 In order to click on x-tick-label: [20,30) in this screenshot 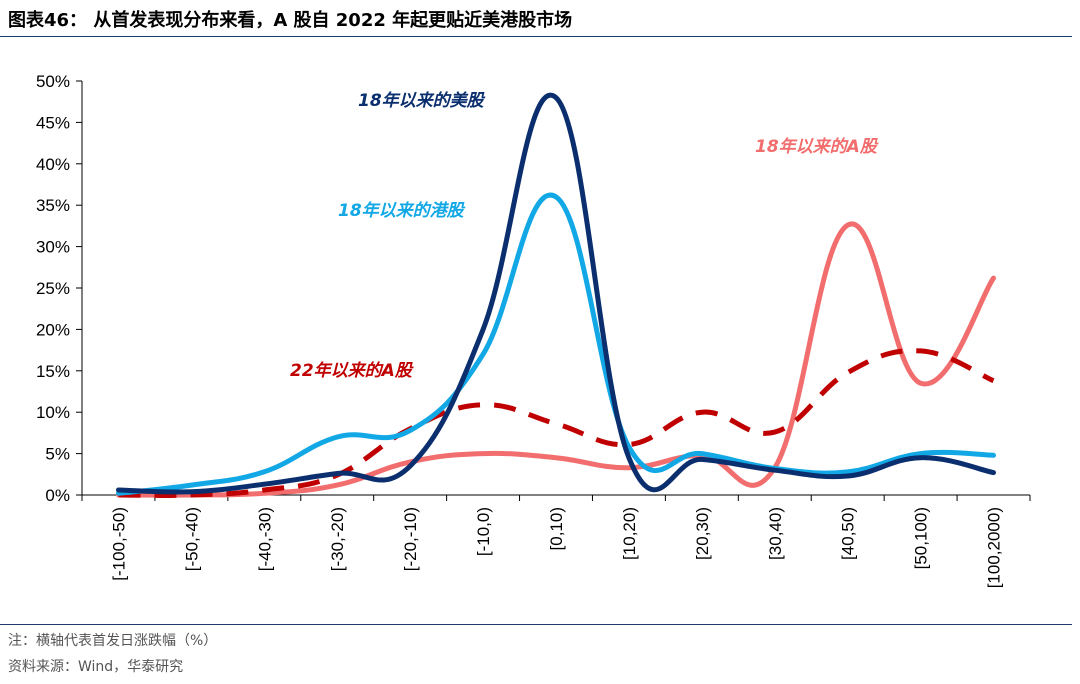, I will do `click(702, 533)`.